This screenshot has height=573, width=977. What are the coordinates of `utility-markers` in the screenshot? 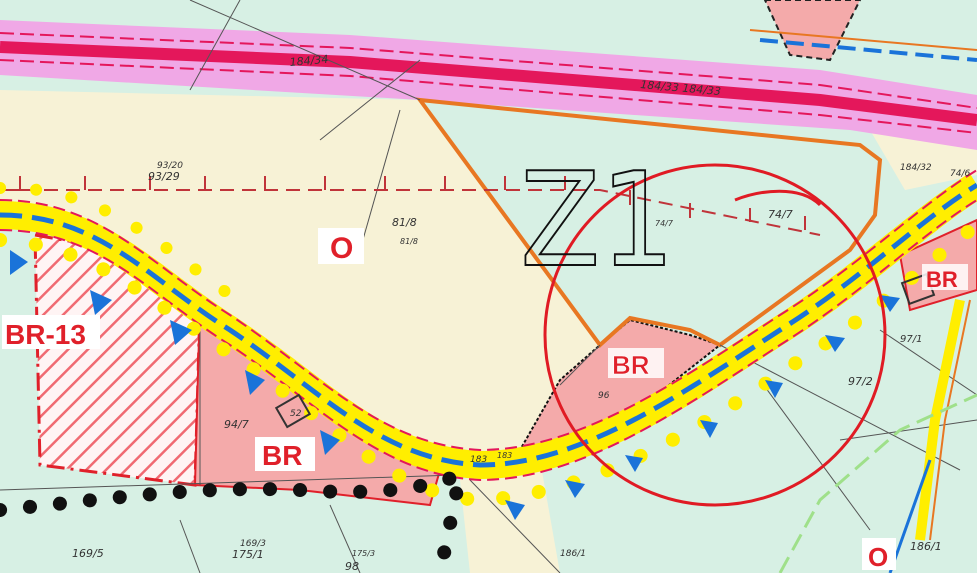 It's located at (407, 203).